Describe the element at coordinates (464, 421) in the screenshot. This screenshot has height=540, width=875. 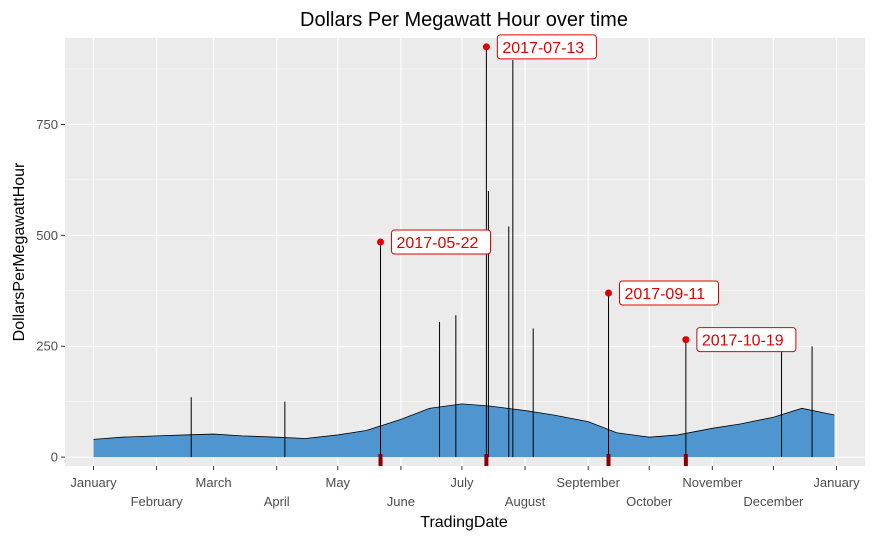
I see `series-line` at that location.